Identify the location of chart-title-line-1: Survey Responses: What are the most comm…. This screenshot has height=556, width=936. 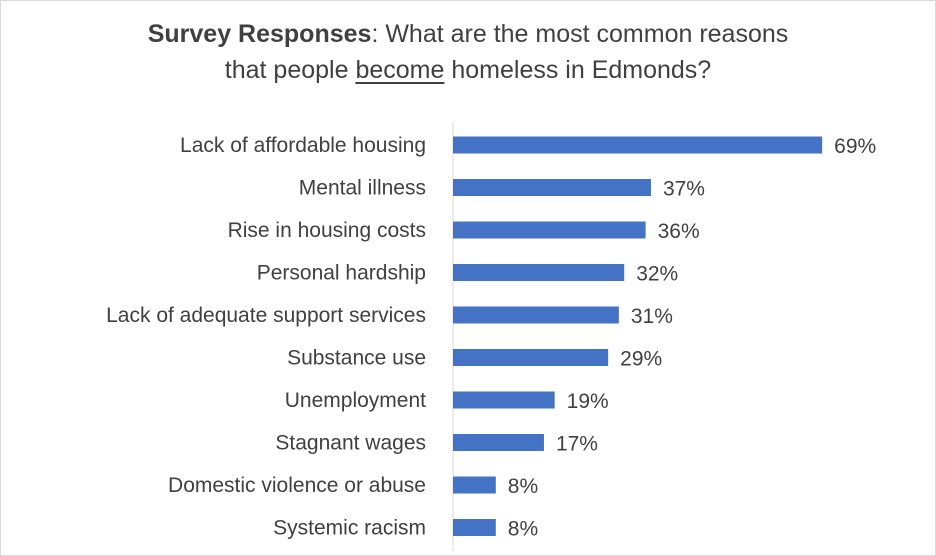
(468, 34).